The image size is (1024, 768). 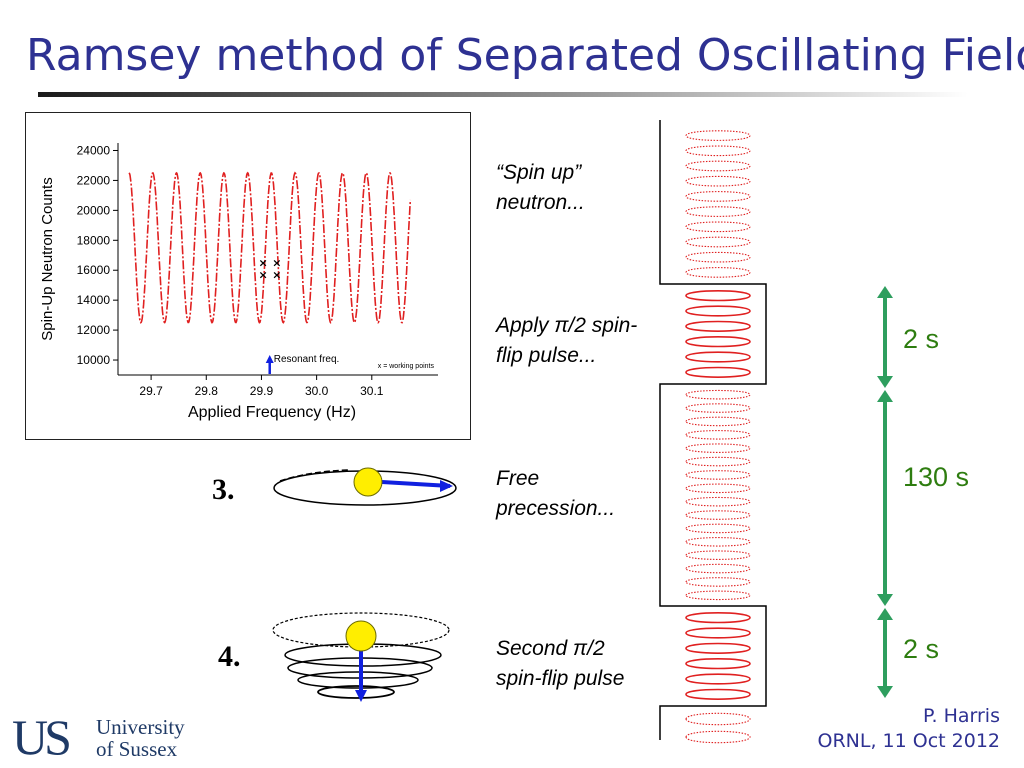 What do you see at coordinates (885, 337) in the screenshot?
I see `duration-arrow-pulse1` at bounding box center [885, 337].